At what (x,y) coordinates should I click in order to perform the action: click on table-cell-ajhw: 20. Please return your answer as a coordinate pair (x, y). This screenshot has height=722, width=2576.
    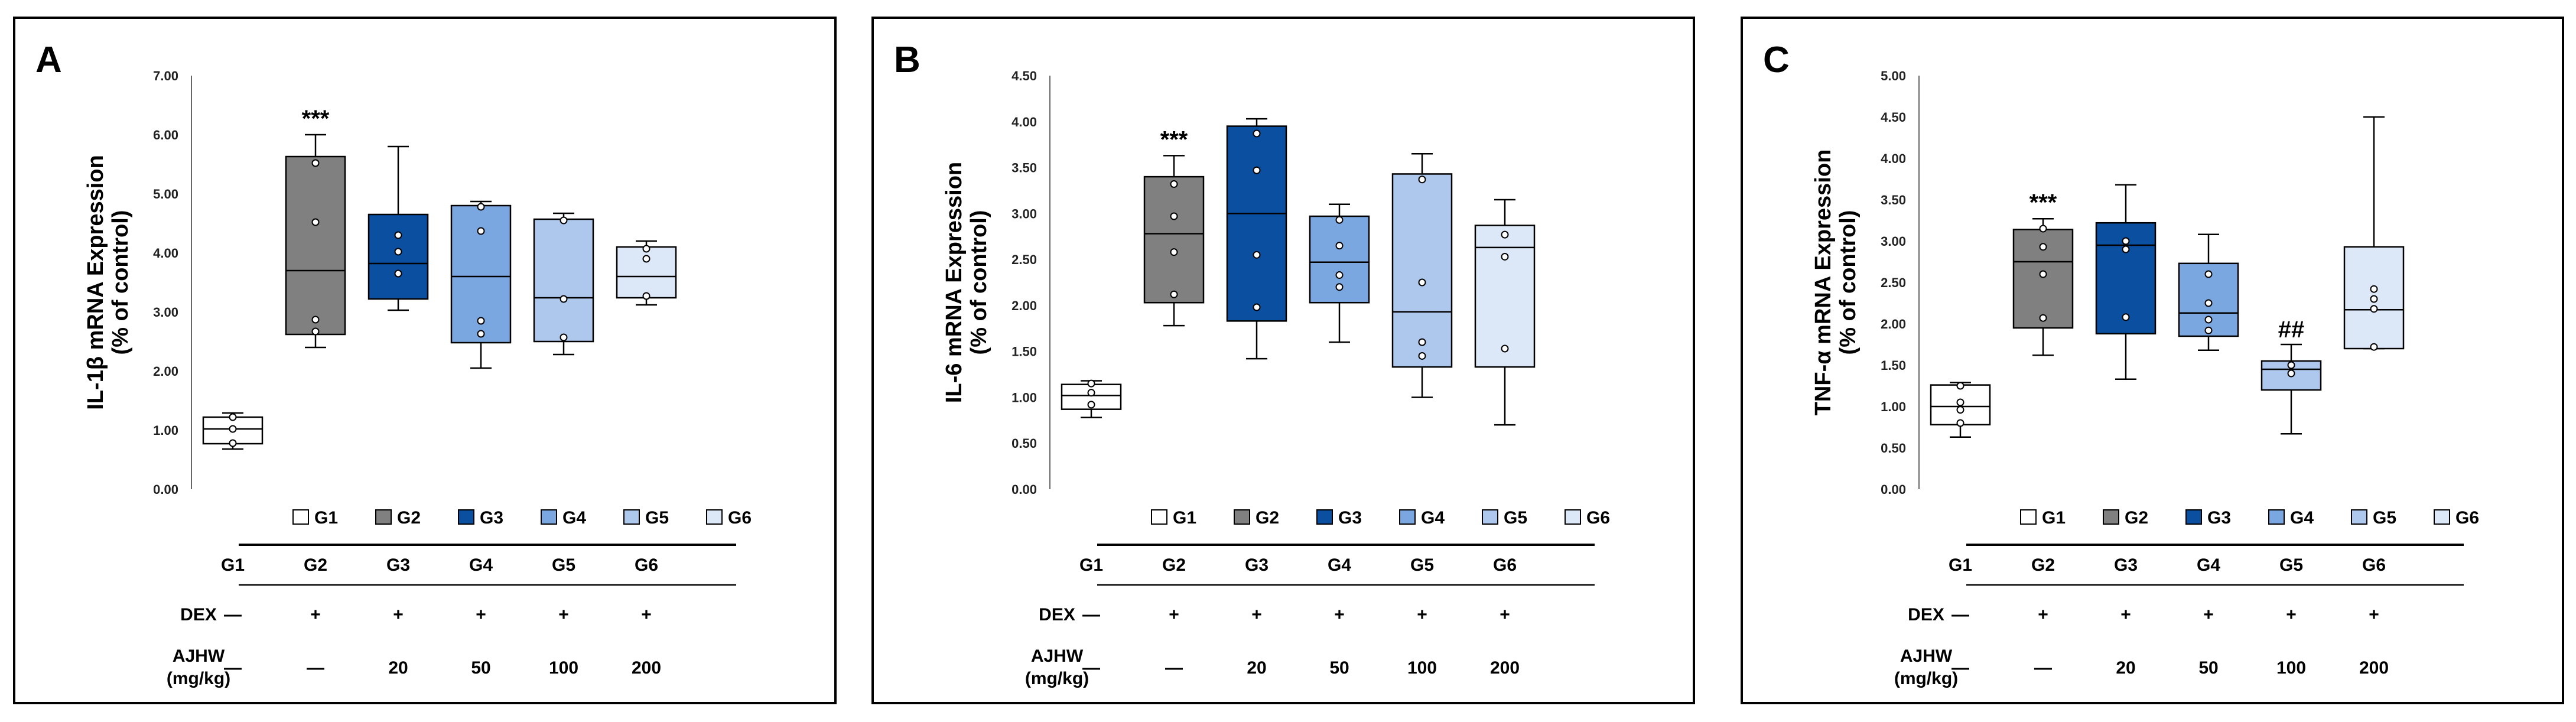
    Looking at the image, I should click on (2125, 668).